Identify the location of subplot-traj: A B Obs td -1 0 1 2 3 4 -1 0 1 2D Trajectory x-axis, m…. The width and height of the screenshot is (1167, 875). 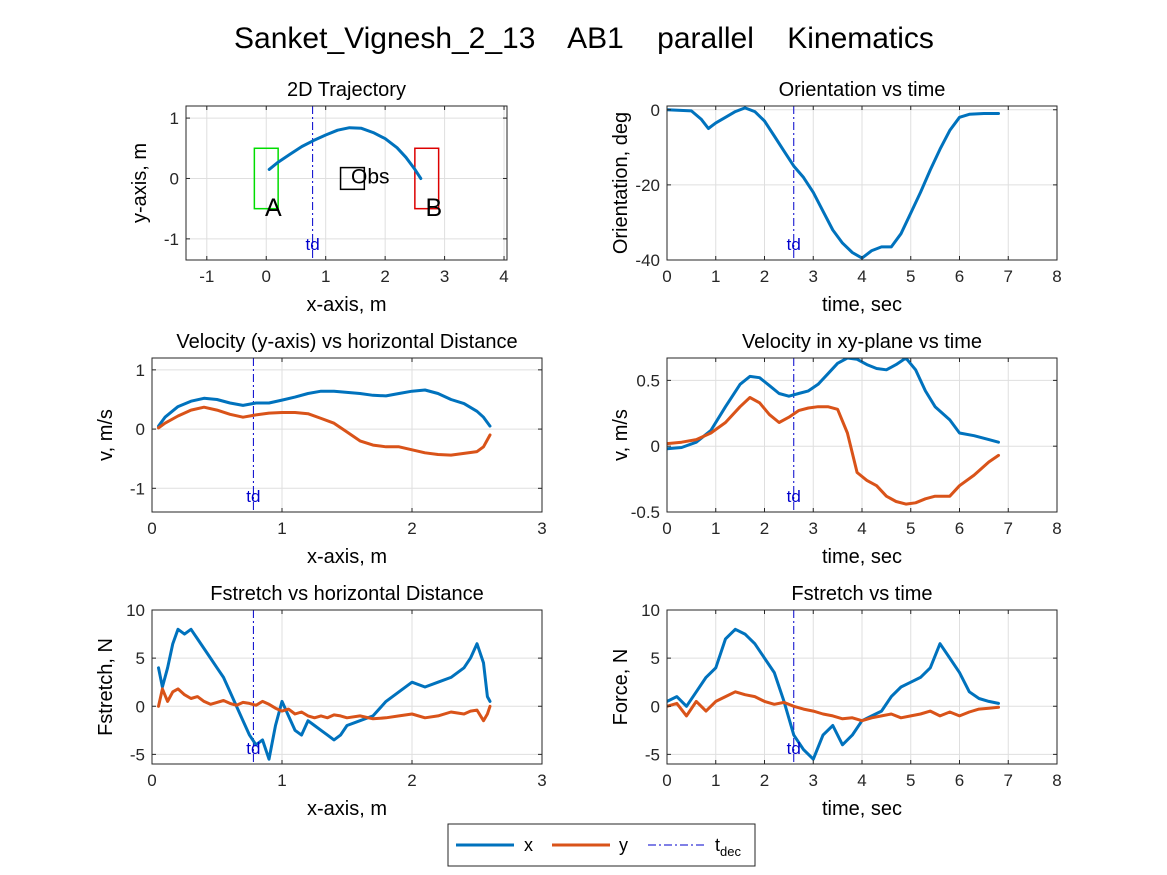
(319, 197).